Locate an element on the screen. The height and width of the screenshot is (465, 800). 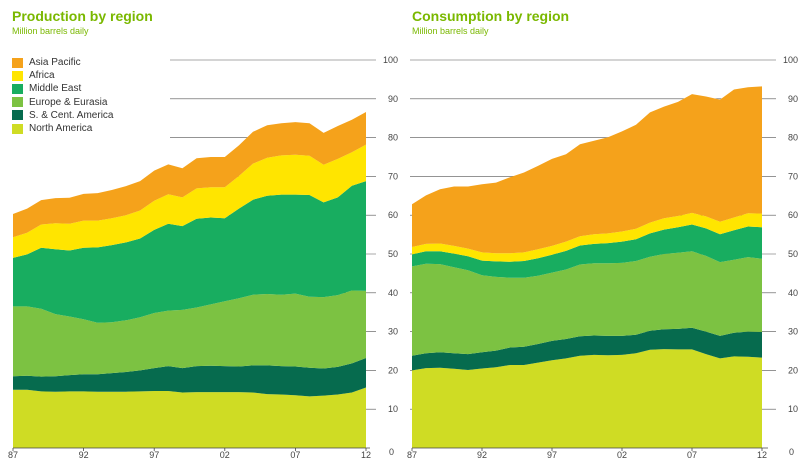
legend-item-north-america: North America is located at coordinates (62, 128).